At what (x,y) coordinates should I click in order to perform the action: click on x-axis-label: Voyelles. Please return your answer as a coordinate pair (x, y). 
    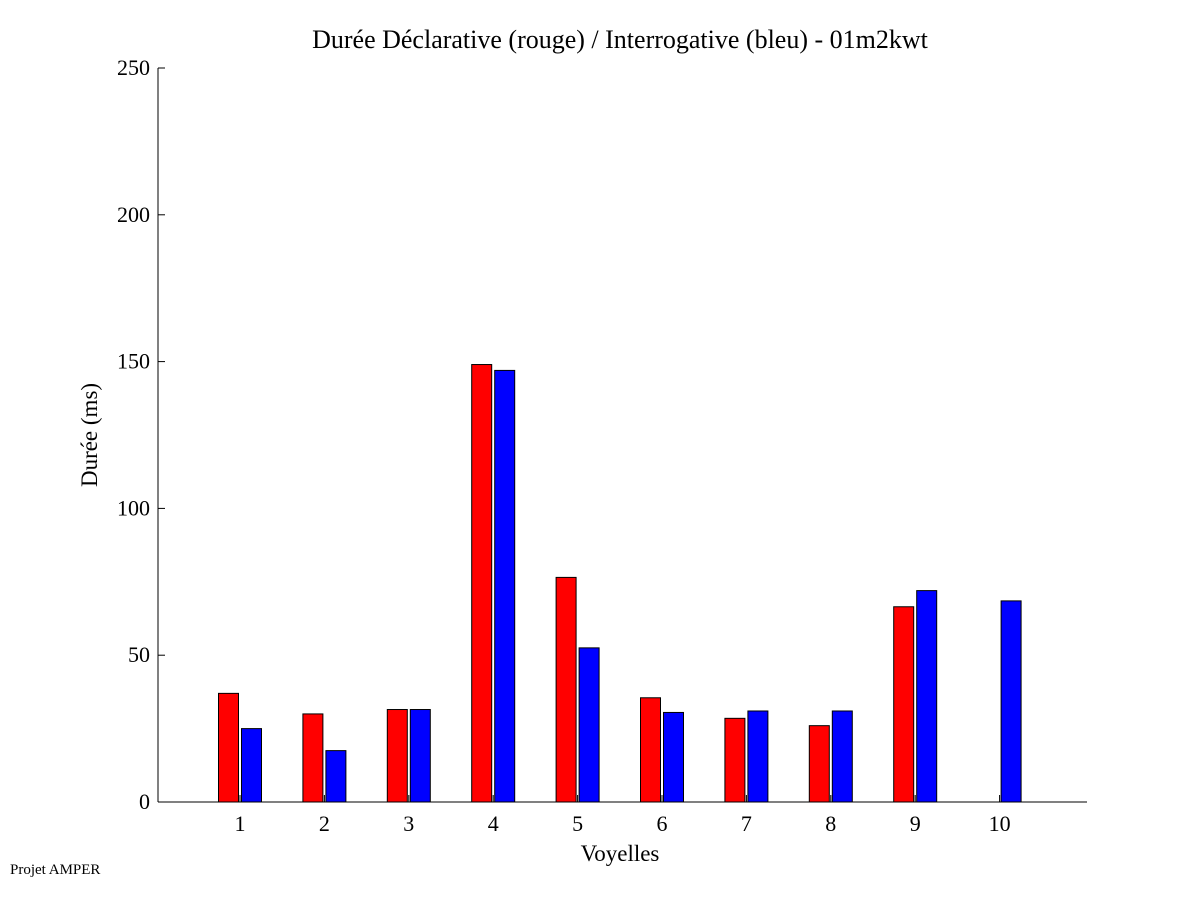
    Looking at the image, I should click on (620, 853).